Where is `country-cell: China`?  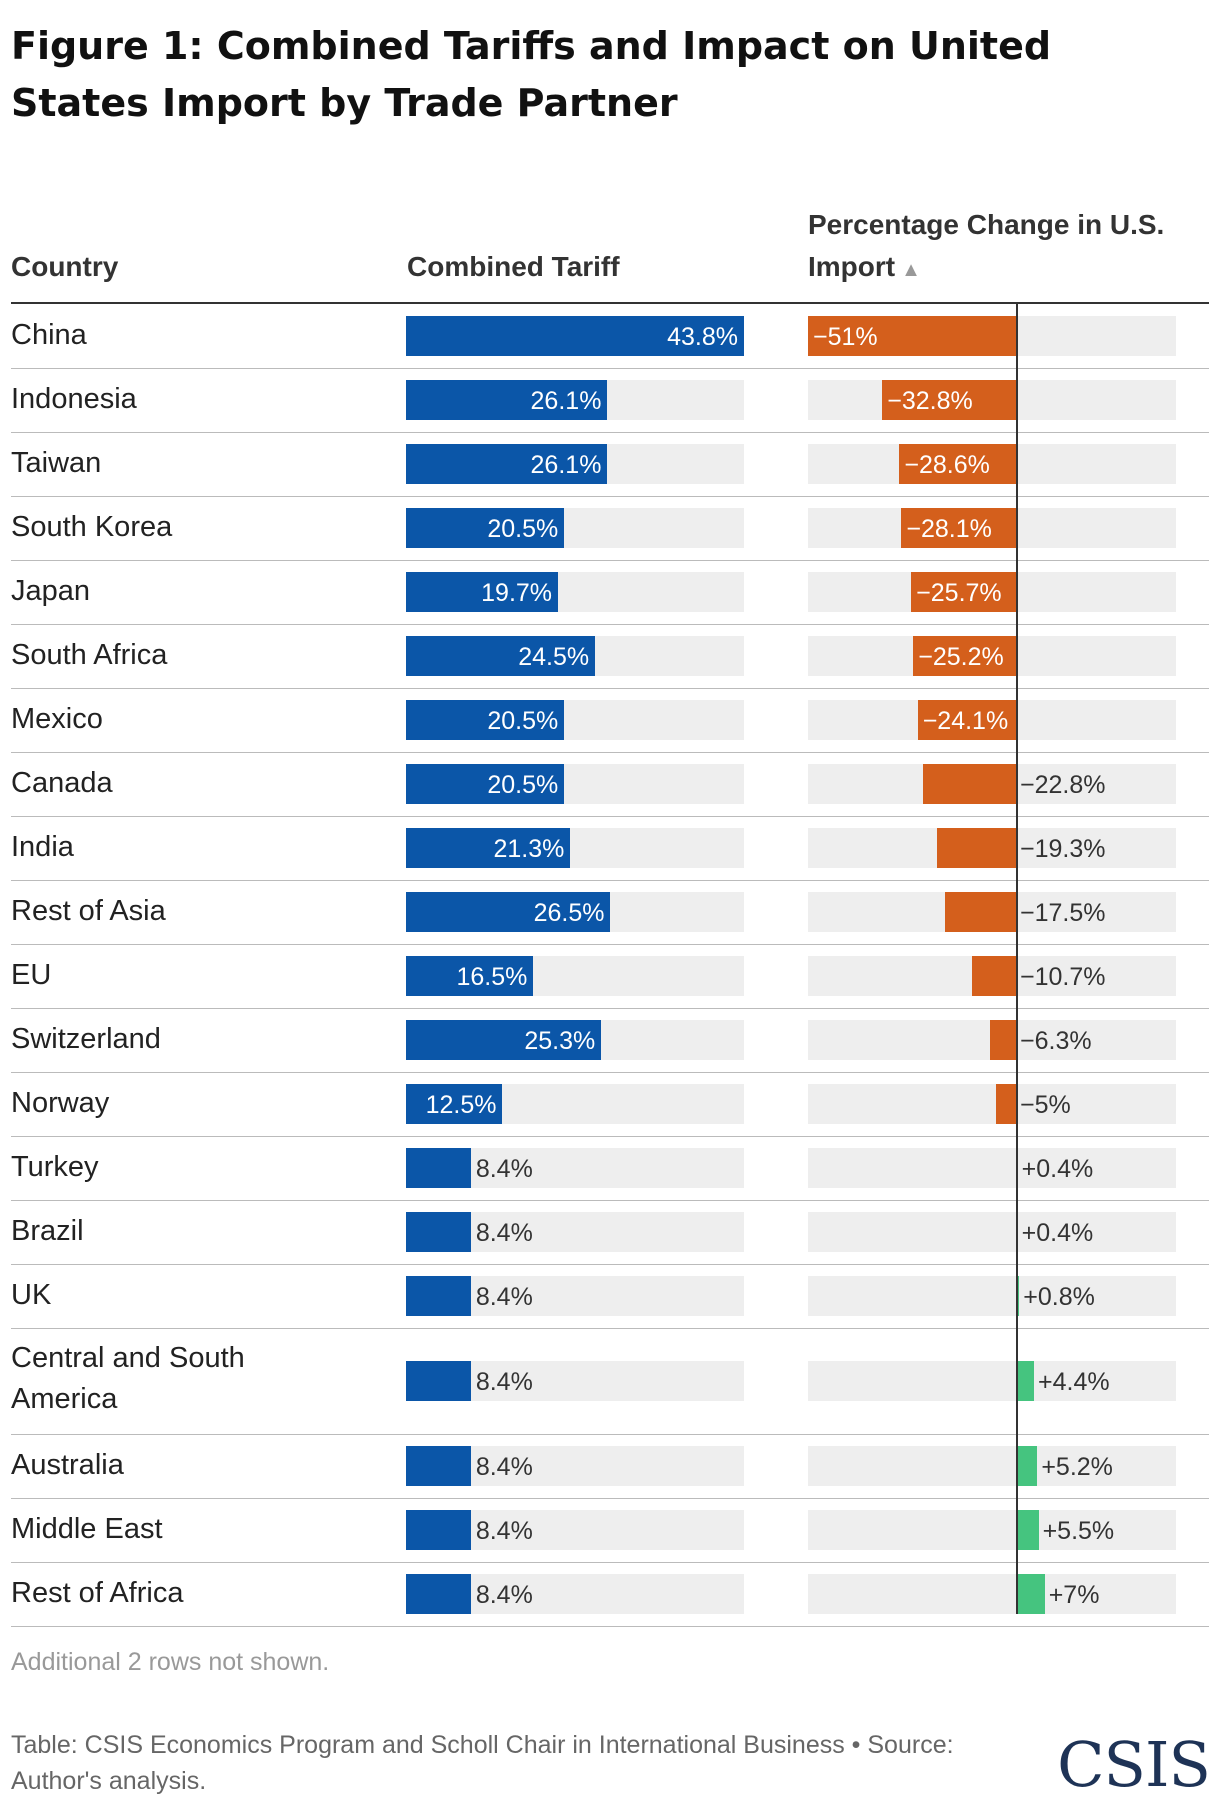
country-cell: China is located at coordinates (49, 335).